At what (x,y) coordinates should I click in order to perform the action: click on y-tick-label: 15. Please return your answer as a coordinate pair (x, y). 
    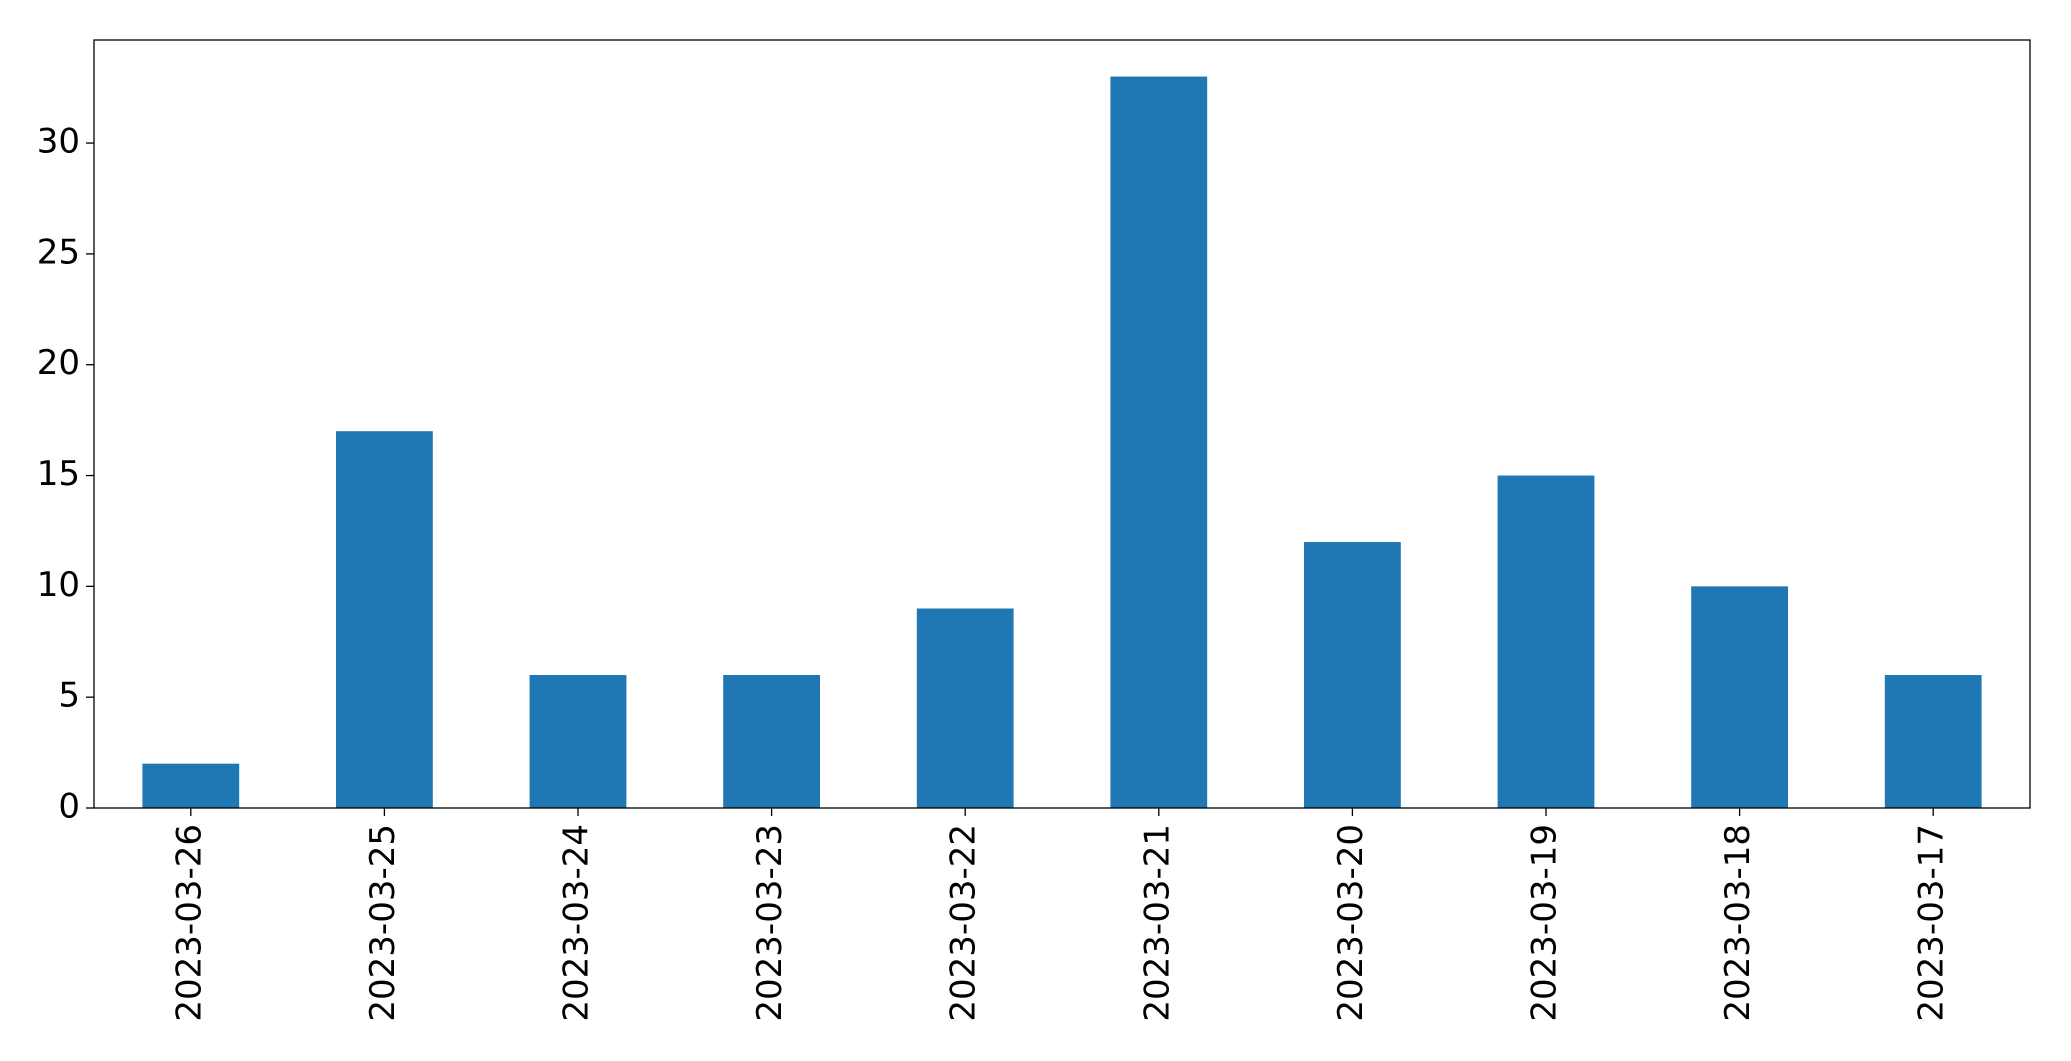
    Looking at the image, I should click on (58, 474).